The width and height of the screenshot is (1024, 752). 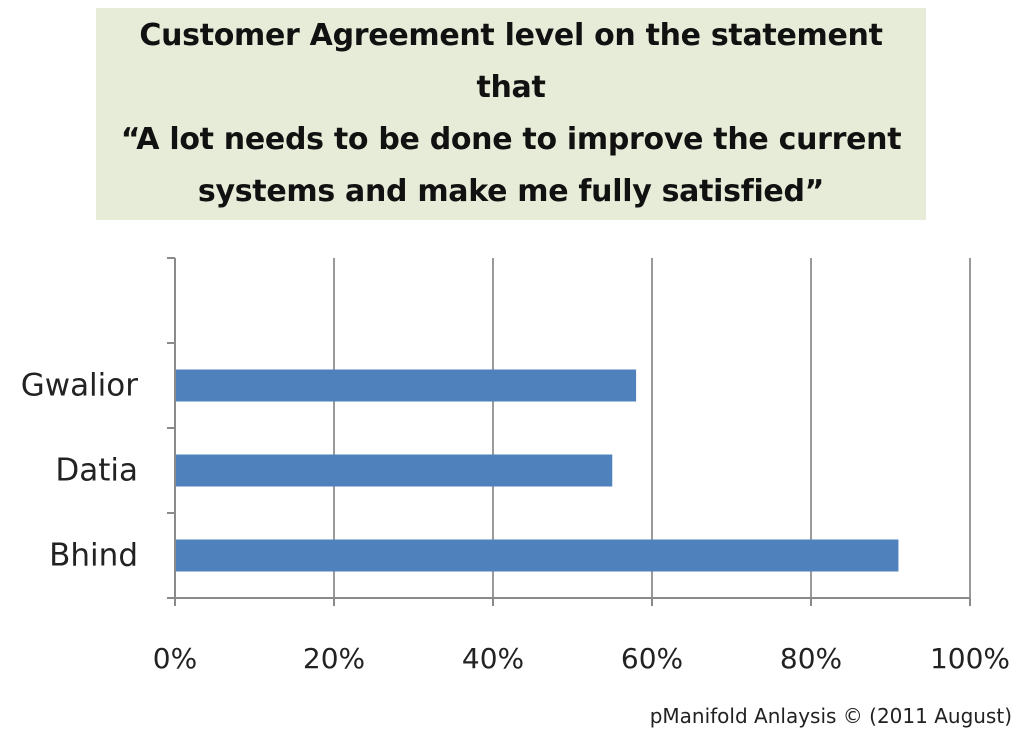 What do you see at coordinates (811, 658) in the screenshot?
I see `x-tick-label: 80%` at bounding box center [811, 658].